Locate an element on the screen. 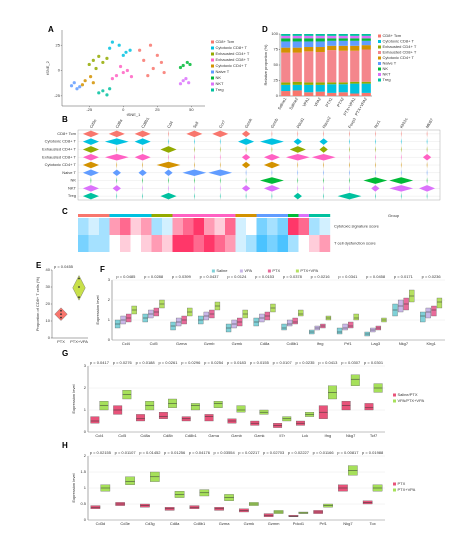 Image resolution: width=474 pixels, height=534 pixels. gene-label: Mki67 is located at coordinates (430, 123).